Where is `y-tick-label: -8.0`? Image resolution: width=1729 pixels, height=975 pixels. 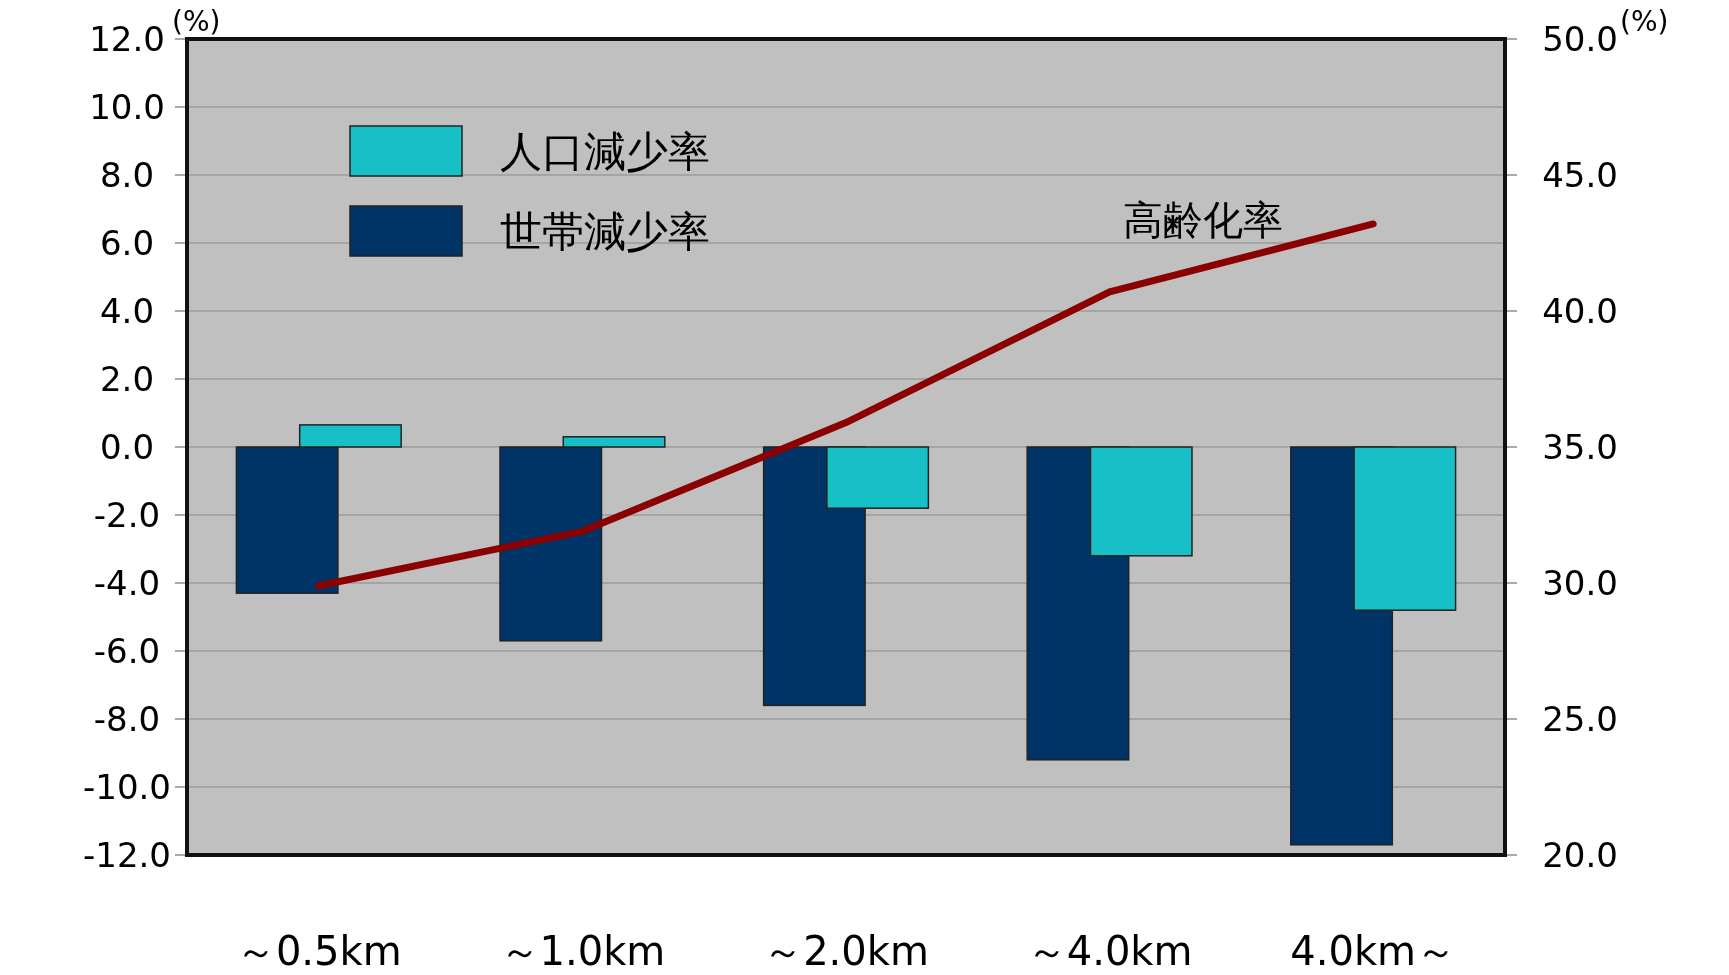 y-tick-label: -8.0 is located at coordinates (127, 719).